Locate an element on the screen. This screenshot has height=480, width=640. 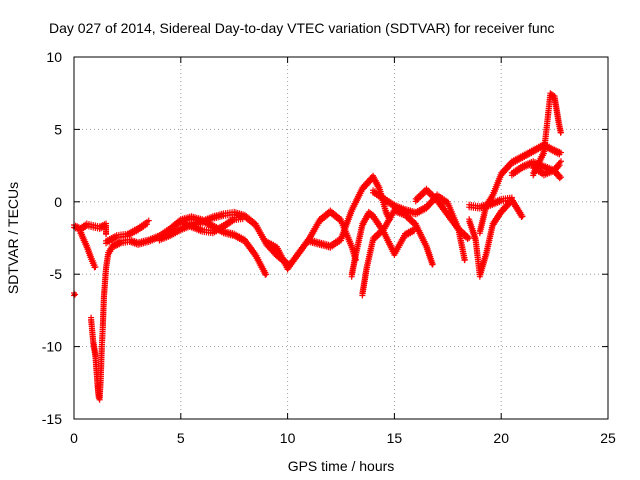
x-tick-label: 25 is located at coordinates (608, 438).